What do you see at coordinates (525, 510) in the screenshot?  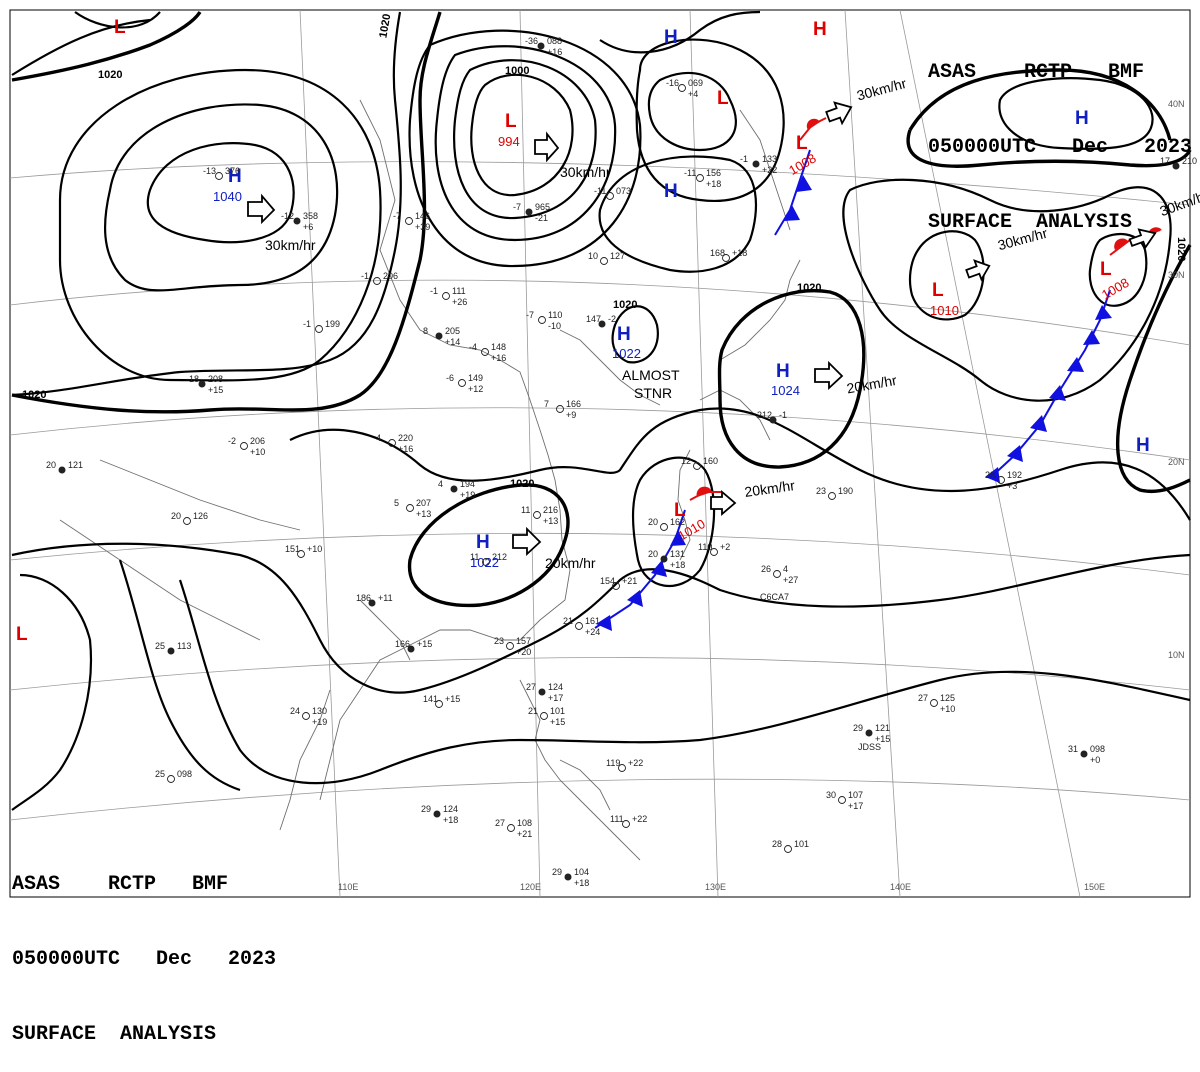 I see `station-value-a: 11` at bounding box center [525, 510].